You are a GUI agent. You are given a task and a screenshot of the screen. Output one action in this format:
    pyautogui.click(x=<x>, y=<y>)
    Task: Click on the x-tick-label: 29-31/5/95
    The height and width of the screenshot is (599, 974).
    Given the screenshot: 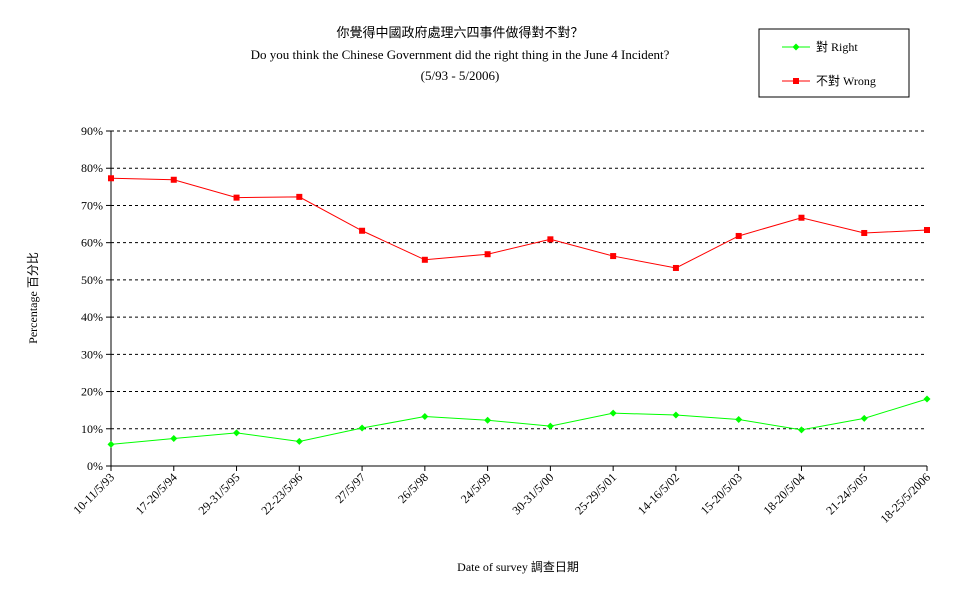 What is the action you would take?
    pyautogui.click(x=219, y=493)
    